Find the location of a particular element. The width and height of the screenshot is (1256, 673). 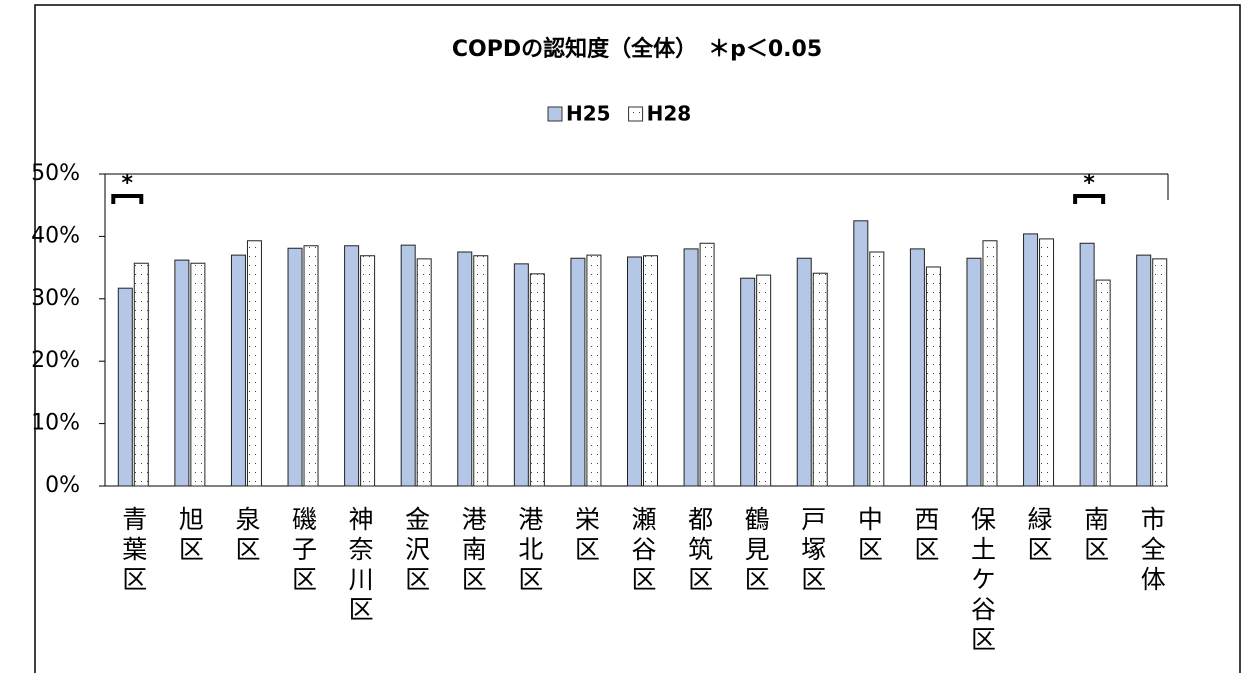

y-tick-label: 20% is located at coordinates (55, 360).